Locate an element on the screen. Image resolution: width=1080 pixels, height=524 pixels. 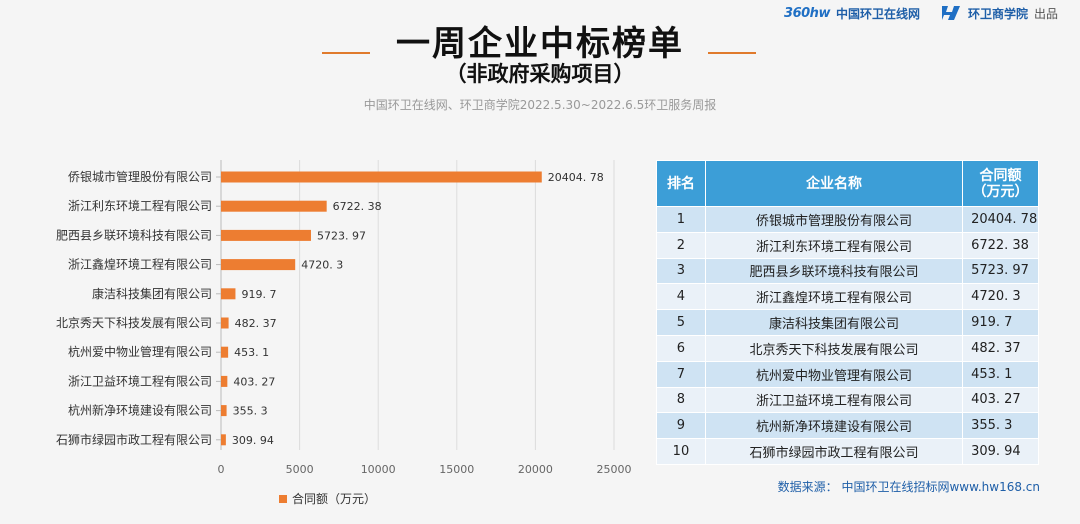
data-label: 355. 3 is located at coordinates (250, 411).